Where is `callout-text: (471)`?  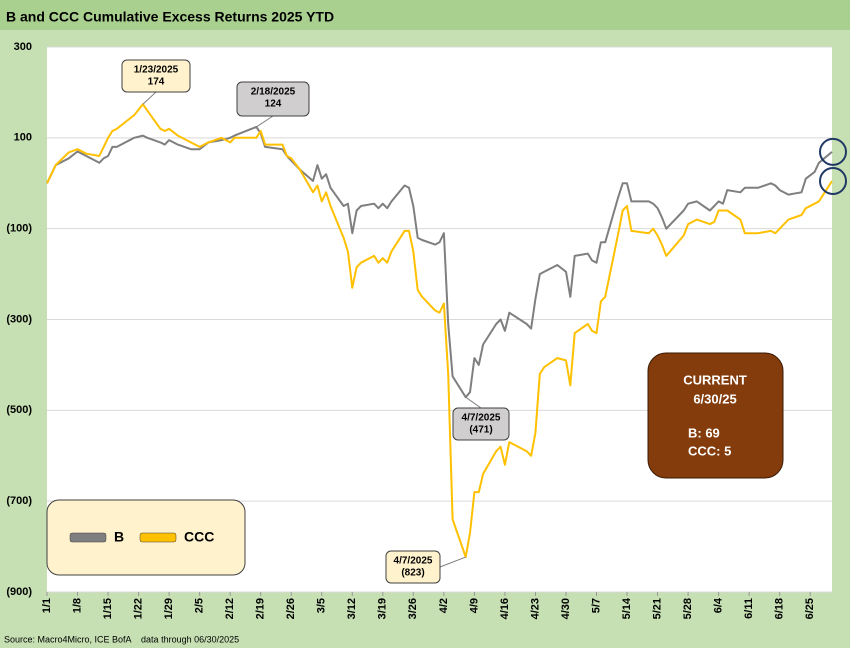 callout-text: (471) is located at coordinates (480, 430).